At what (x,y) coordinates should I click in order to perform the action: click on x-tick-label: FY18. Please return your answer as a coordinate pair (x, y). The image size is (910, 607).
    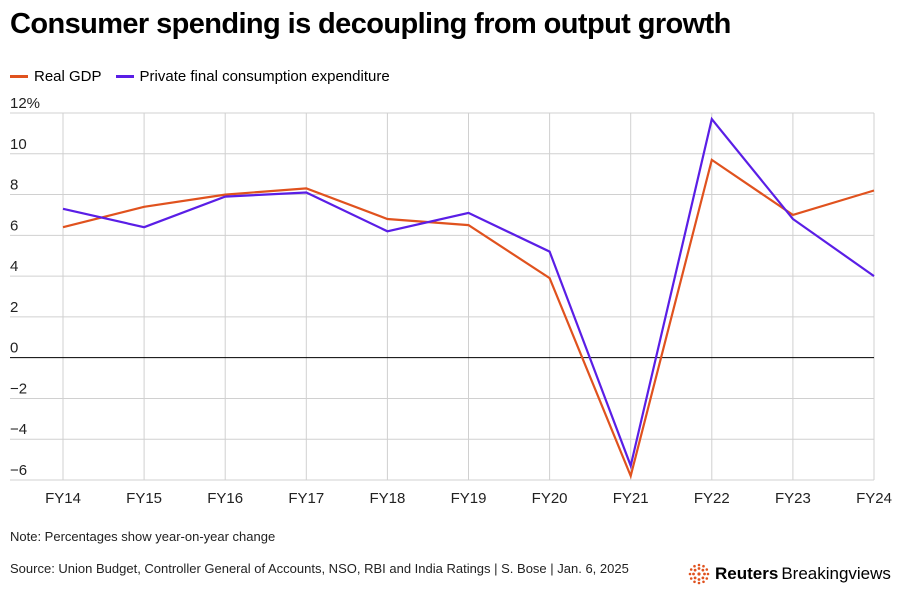
    Looking at the image, I should click on (387, 498).